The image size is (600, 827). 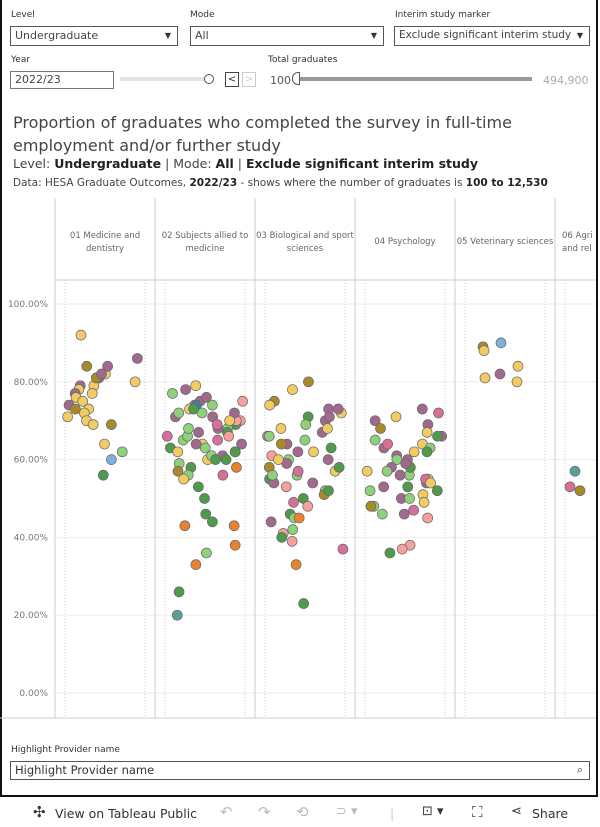 I want to click on highlight-provider-input: Highlight Provider name ⌕, so click(x=300, y=770).